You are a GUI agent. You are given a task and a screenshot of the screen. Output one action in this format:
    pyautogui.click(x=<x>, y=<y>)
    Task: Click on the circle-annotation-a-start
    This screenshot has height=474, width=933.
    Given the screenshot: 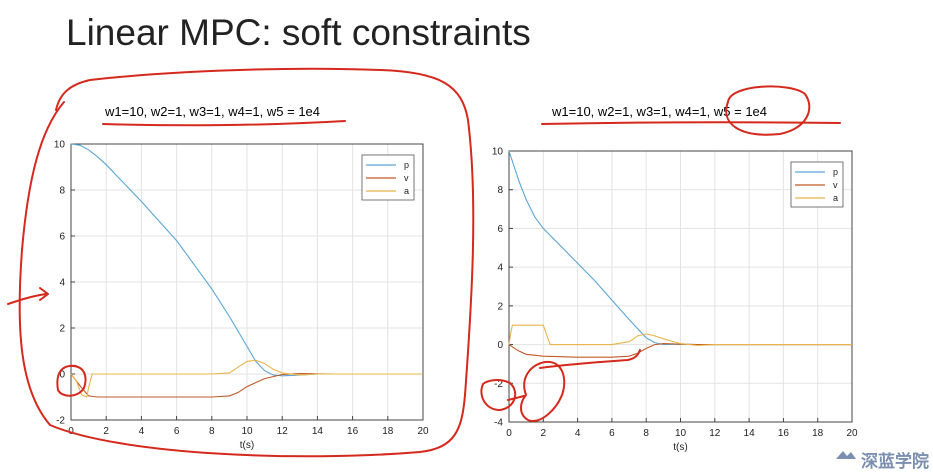 What is the action you would take?
    pyautogui.click(x=543, y=391)
    